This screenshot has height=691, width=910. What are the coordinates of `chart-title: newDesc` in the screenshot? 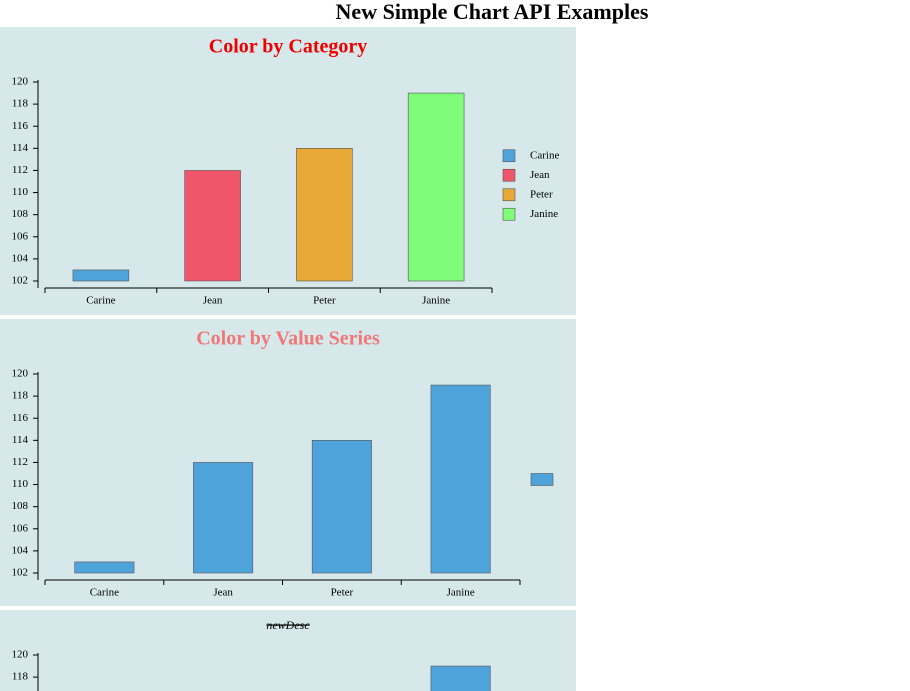 It's located at (288, 625).